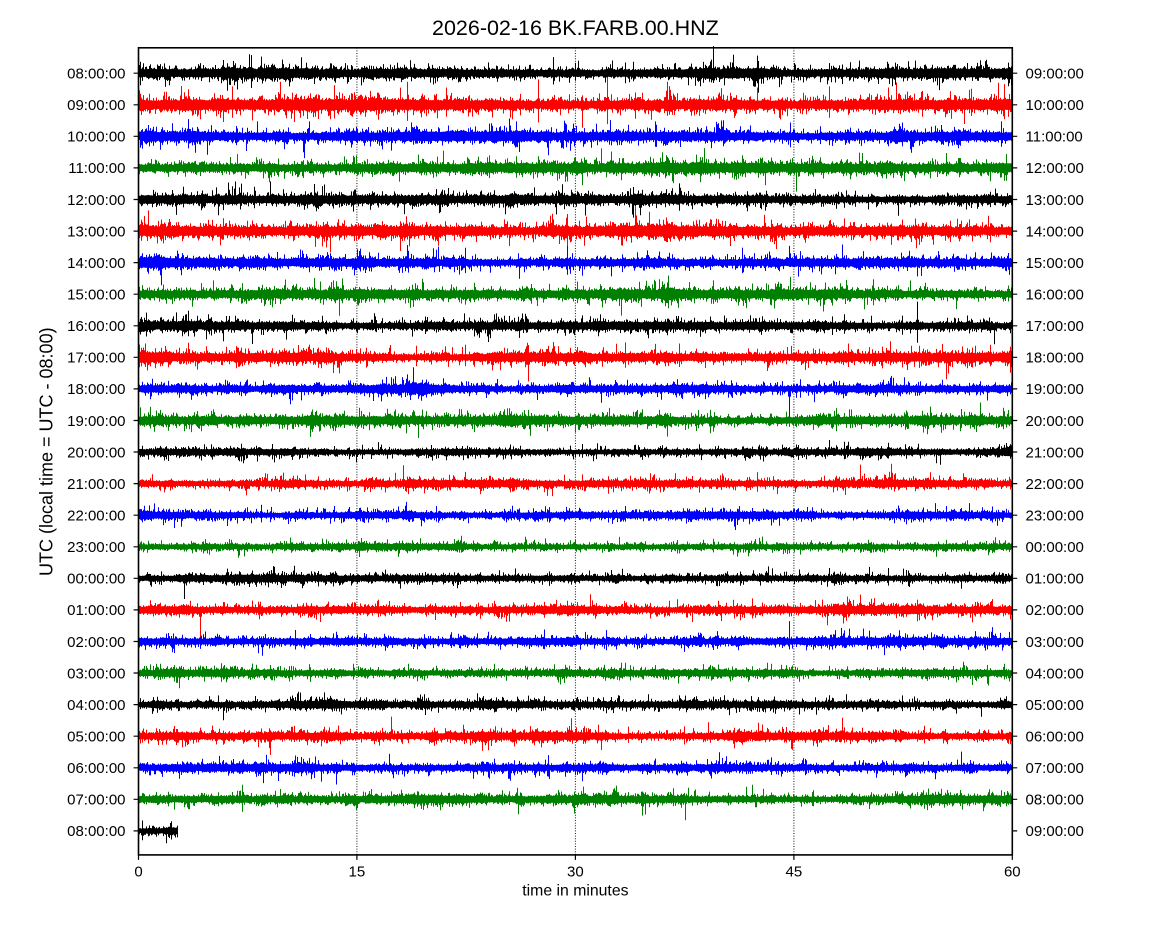  Describe the element at coordinates (575, 891) in the screenshot. I see `svg-text: time in minutes` at that location.